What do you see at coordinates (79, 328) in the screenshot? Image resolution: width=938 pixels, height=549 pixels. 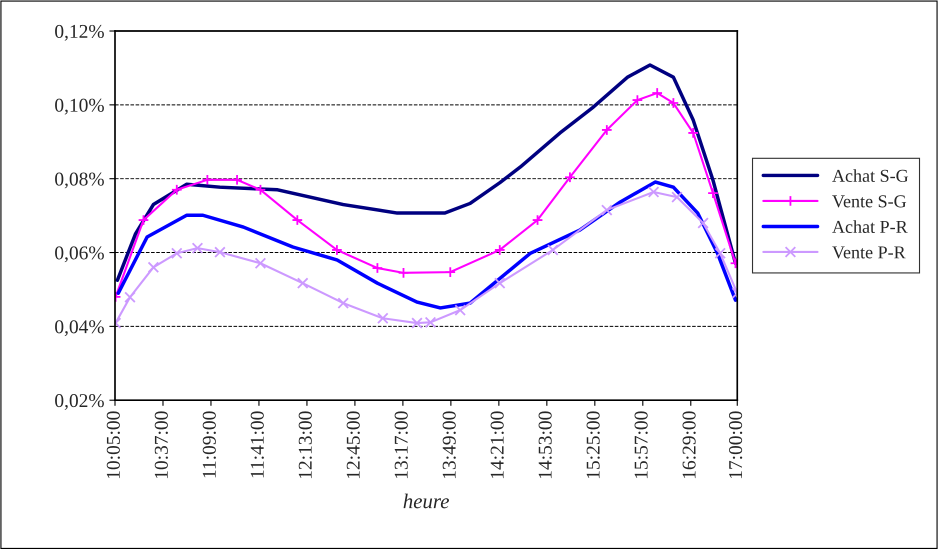 I see `y-tick-label: 0,04%` at bounding box center [79, 328].